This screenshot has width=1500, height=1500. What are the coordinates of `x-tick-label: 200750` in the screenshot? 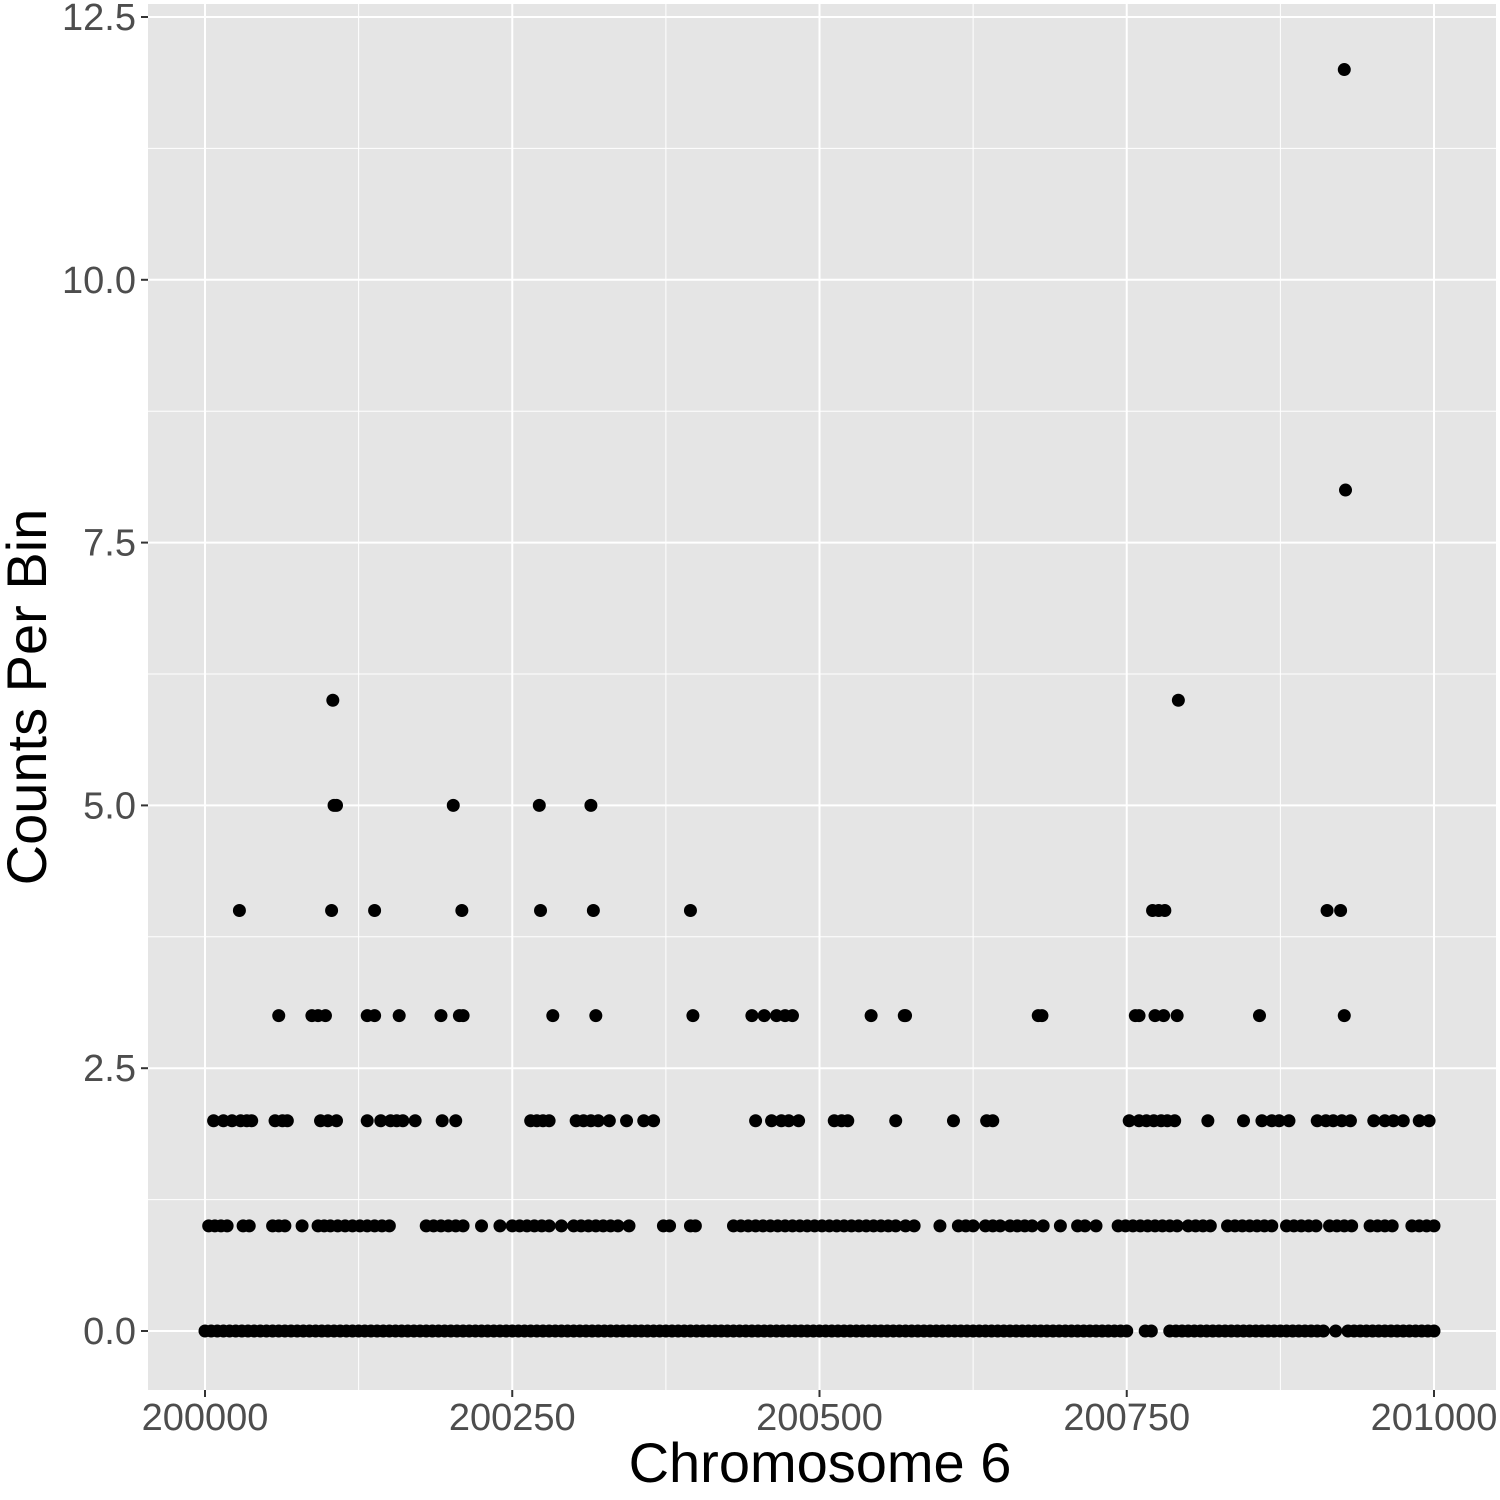 It's located at (1126, 1418).